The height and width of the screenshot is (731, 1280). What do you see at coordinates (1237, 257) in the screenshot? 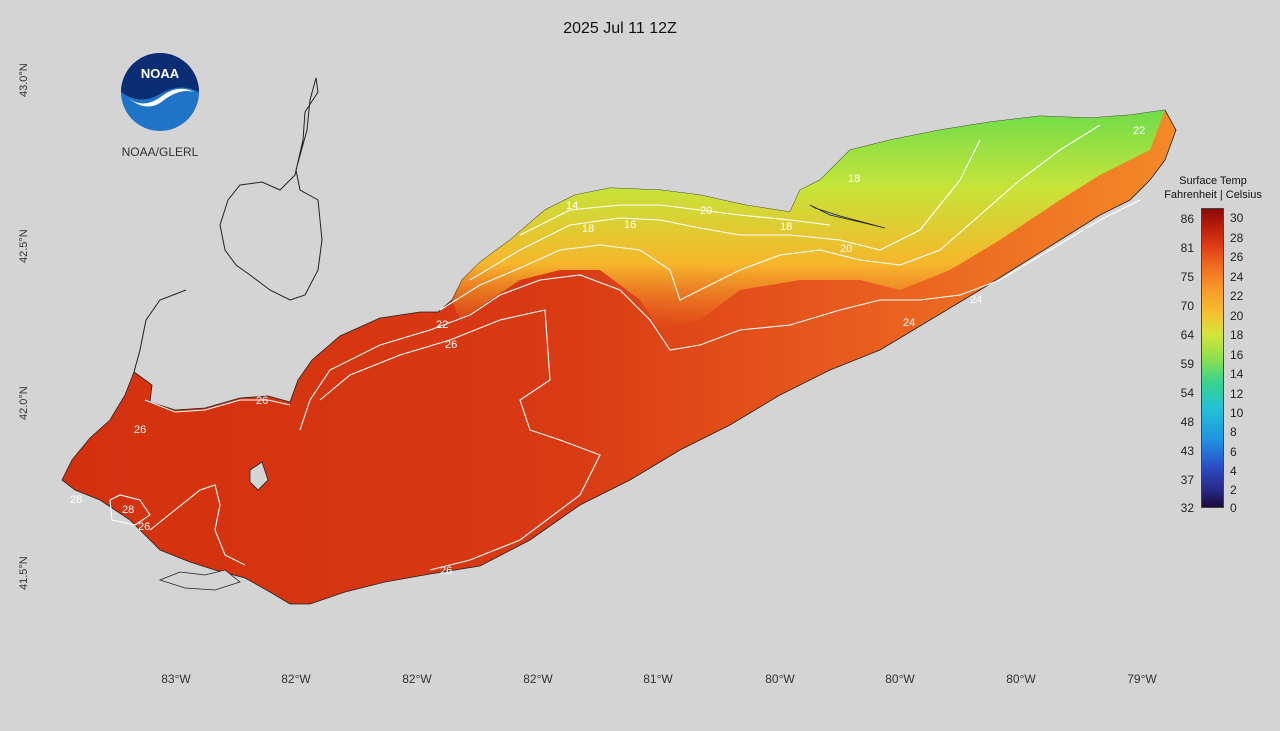
I see `celsius-tick: 26` at bounding box center [1237, 257].